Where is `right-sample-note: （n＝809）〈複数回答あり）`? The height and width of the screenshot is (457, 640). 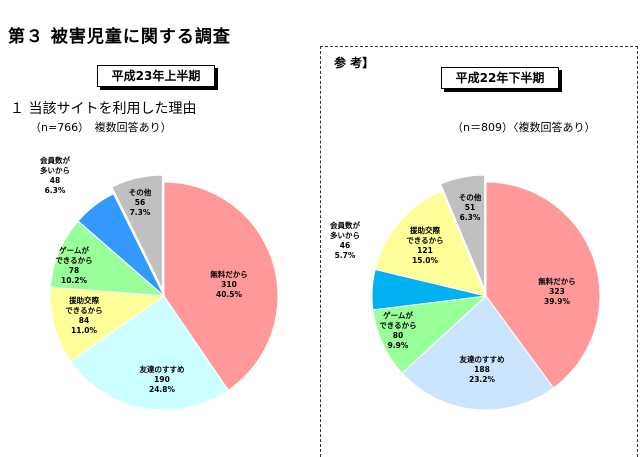
right-sample-note: （n＝809）〈複数回答あり） is located at coordinates (524, 127).